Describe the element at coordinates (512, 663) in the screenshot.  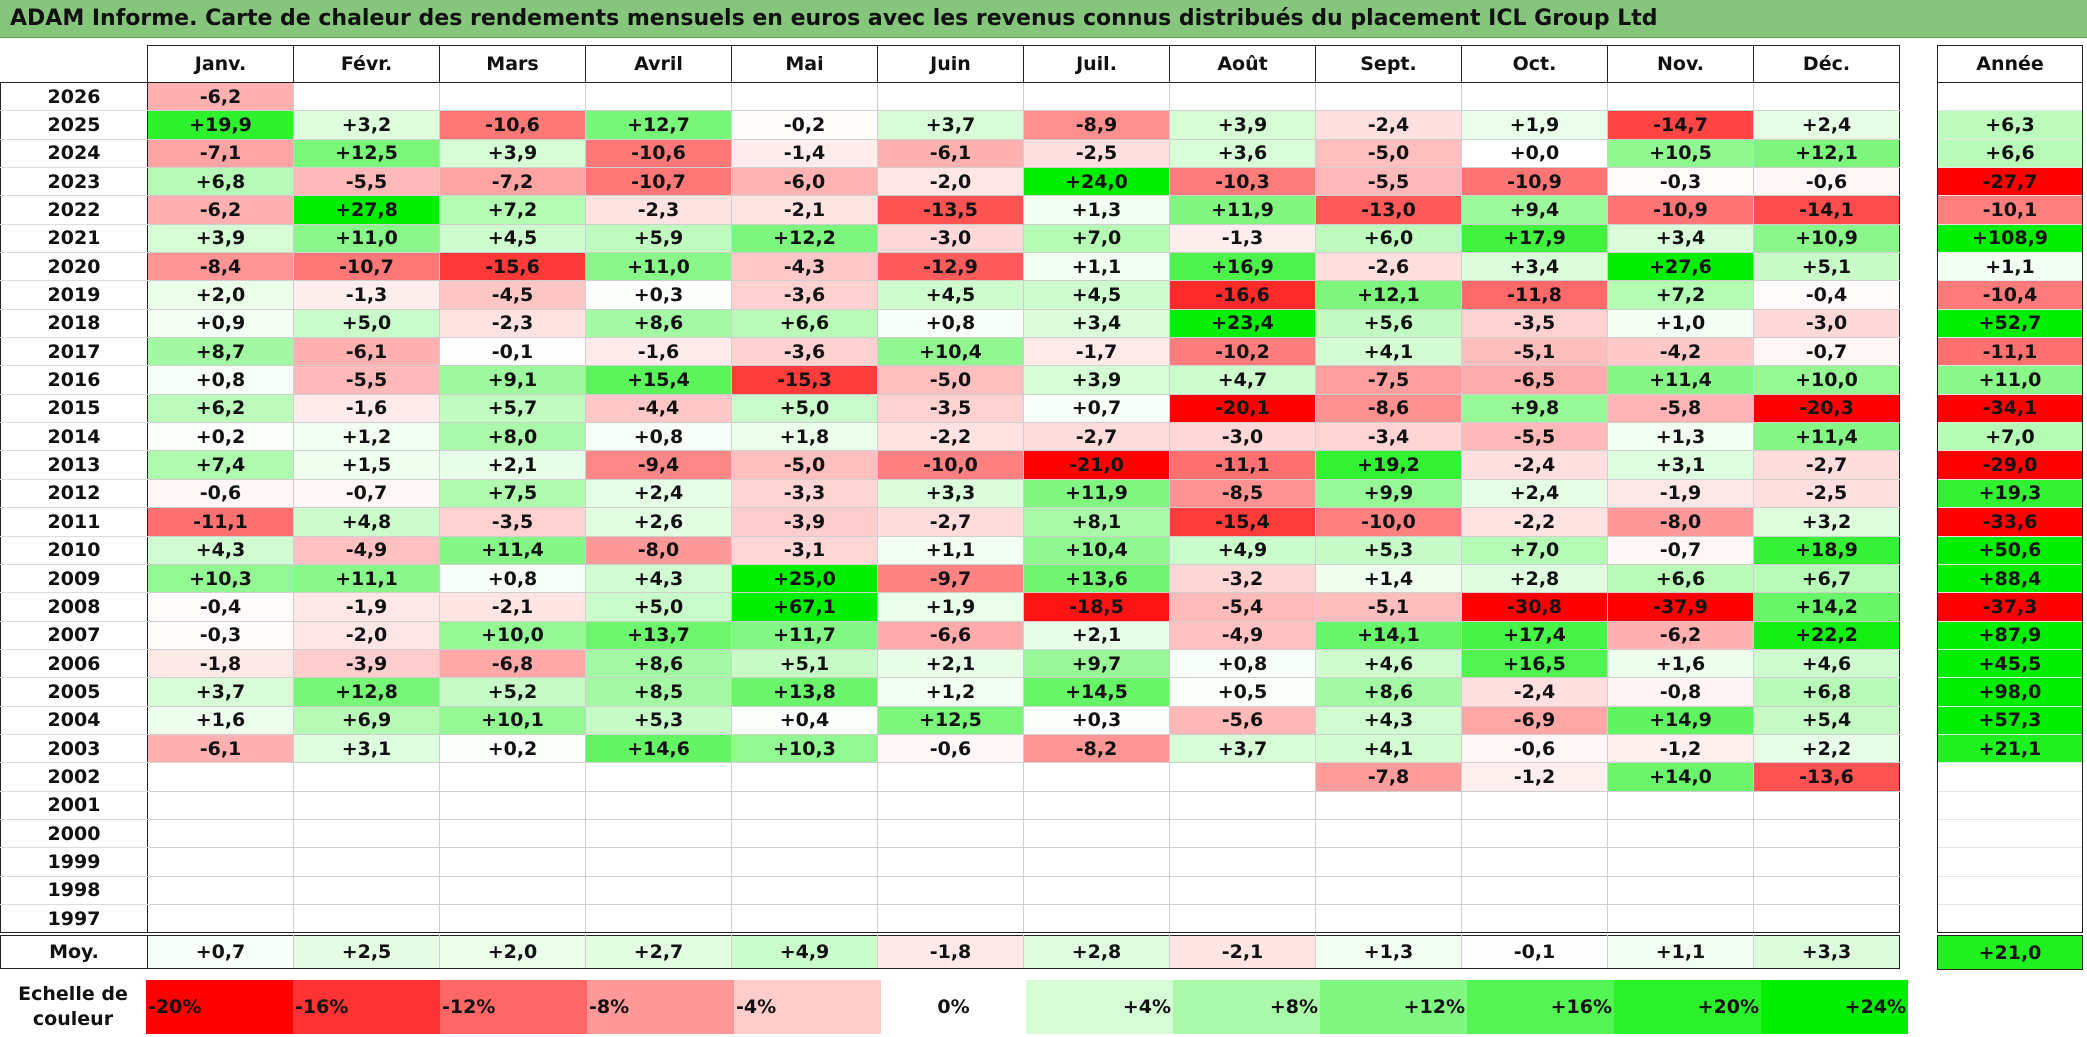
I see `heatmap-cell: -6,8` at that location.